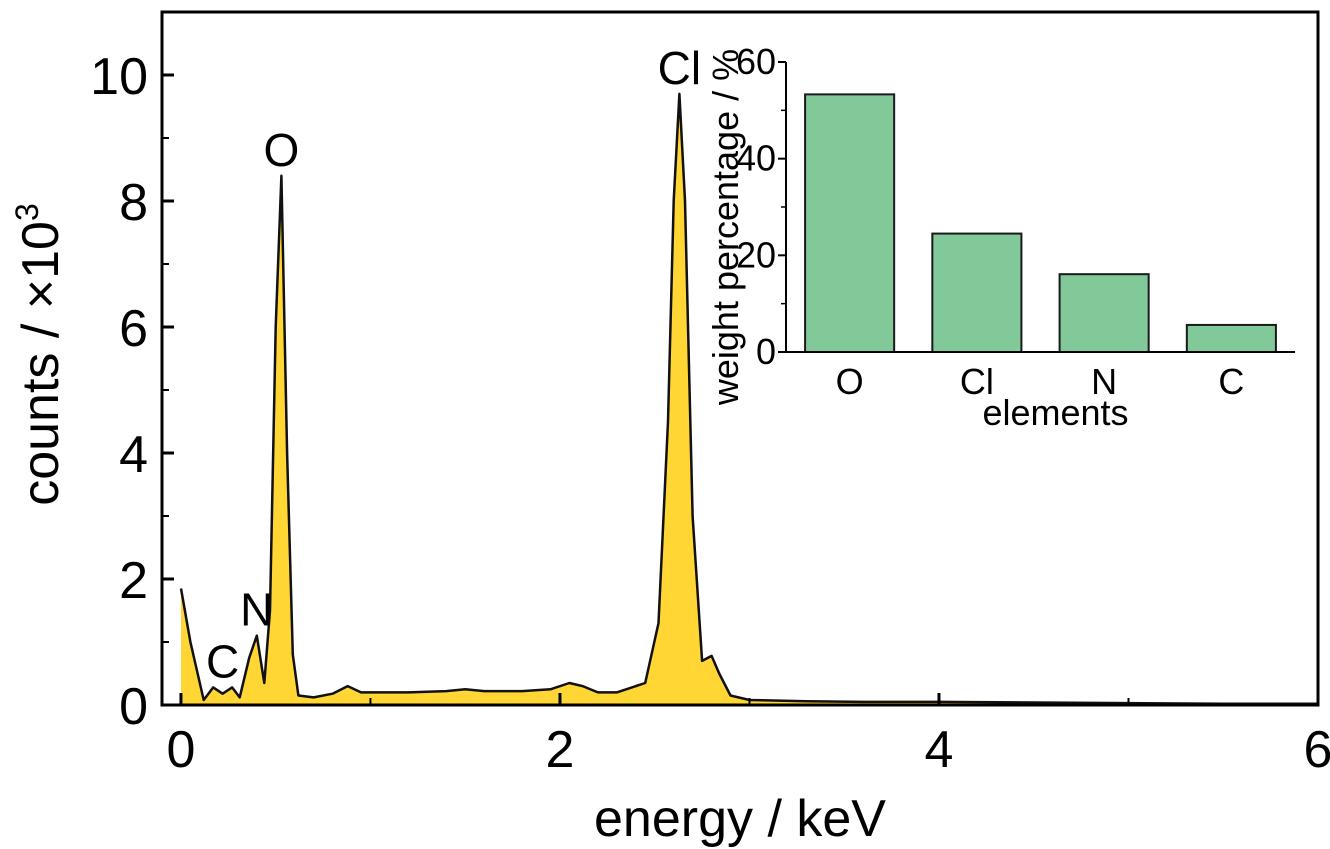 Image resolution: width=1330 pixels, height=849 pixels. I want to click on inset-category-label: O, so click(850, 381).